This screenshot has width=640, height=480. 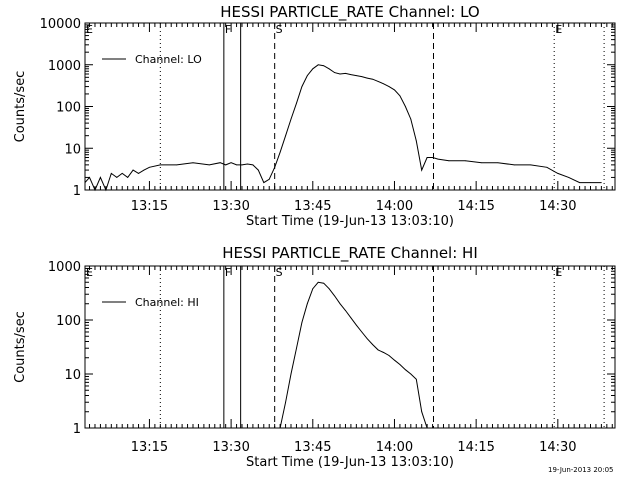 What do you see at coordinates (353, 355) in the screenshot?
I see `series-line` at bounding box center [353, 355].